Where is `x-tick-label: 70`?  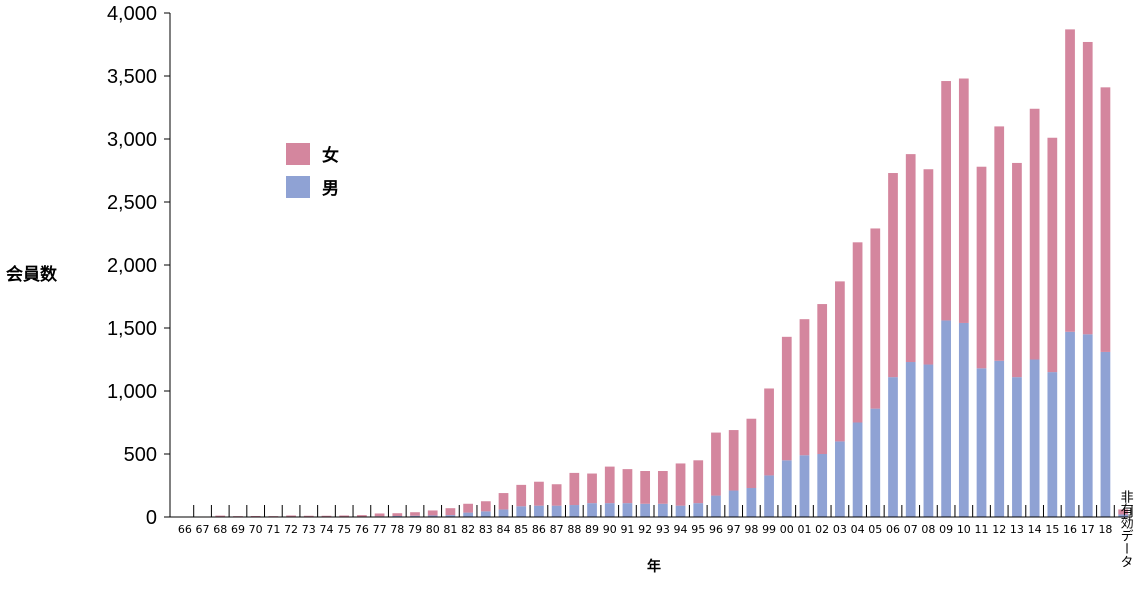 x-tick-label: 70 is located at coordinates (256, 529).